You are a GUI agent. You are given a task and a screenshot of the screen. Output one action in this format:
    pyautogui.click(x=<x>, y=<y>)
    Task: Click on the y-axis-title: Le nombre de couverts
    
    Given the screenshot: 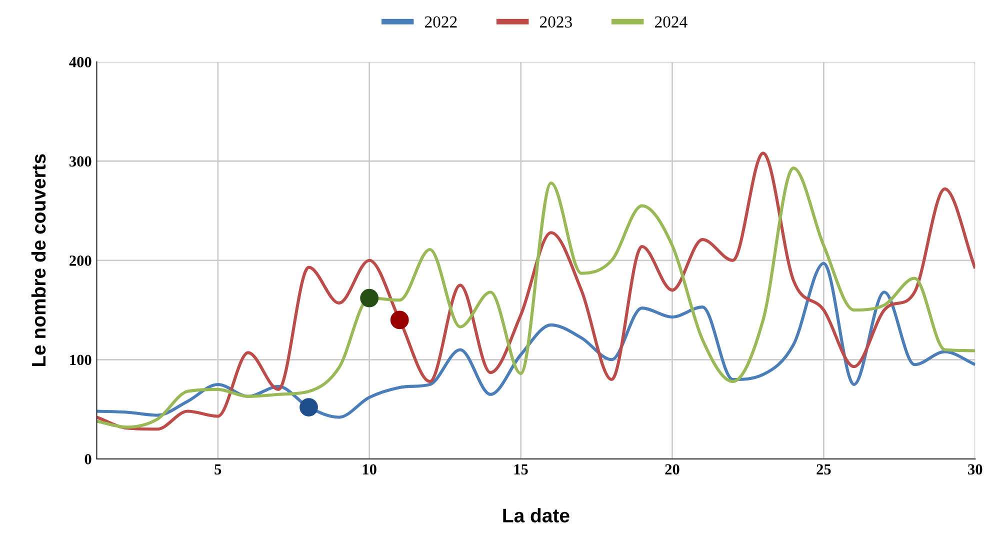 What is the action you would take?
    pyautogui.click(x=38, y=260)
    